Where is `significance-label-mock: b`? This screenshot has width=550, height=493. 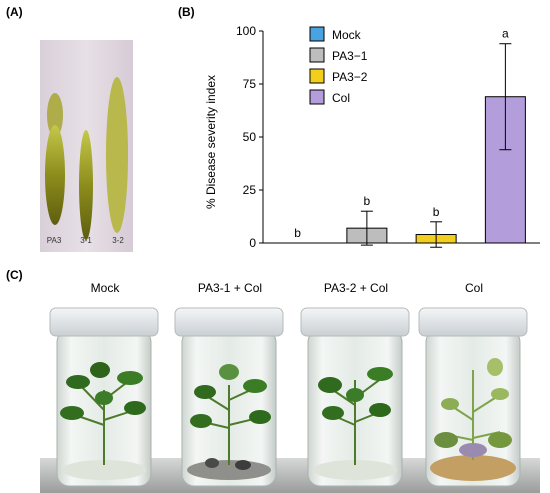 significance-label-mock: b is located at coordinates (297, 233).